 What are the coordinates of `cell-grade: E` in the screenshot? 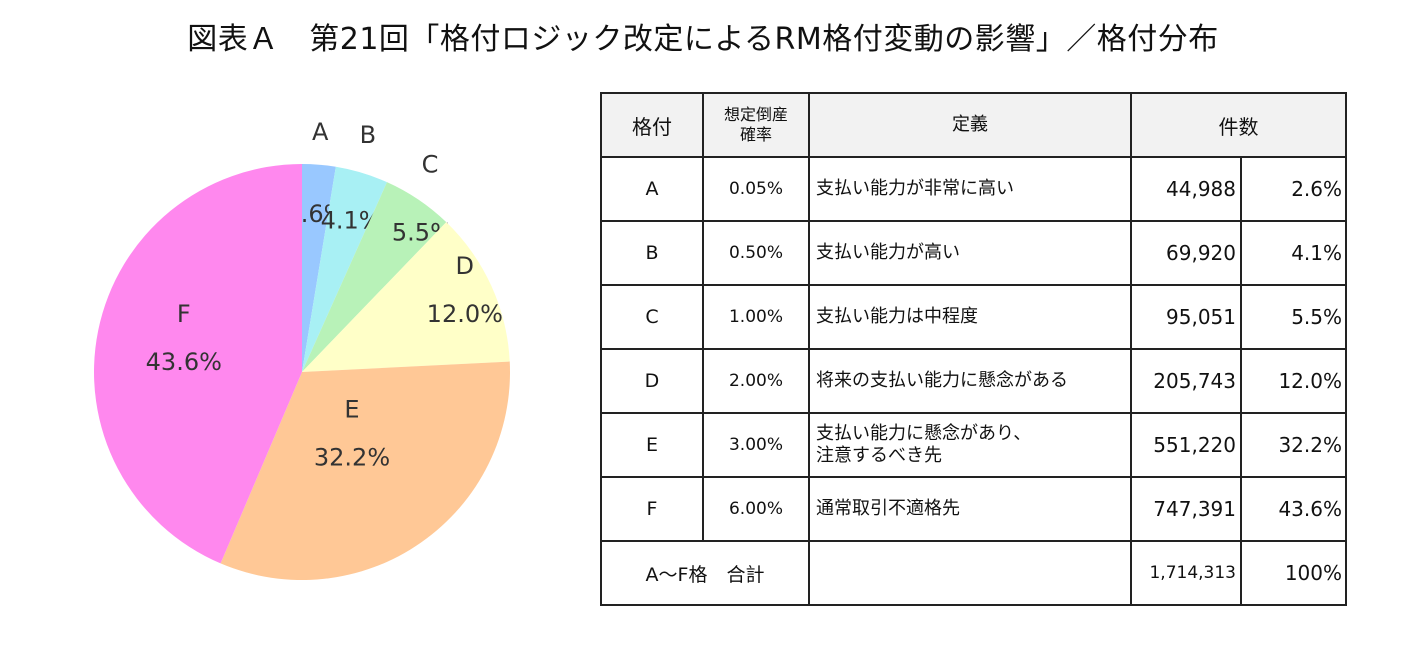 It's located at (652, 445).